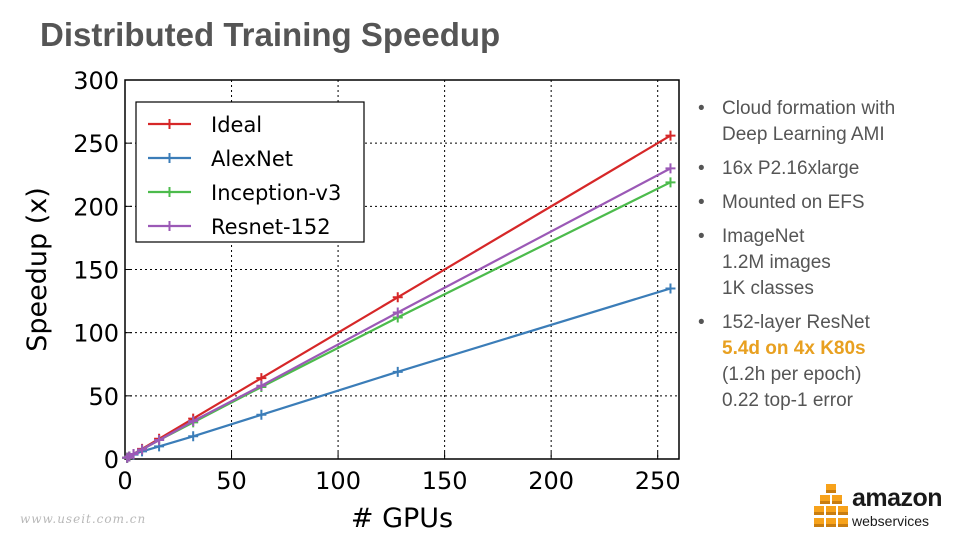 The width and height of the screenshot is (960, 540). I want to click on x-tick-label: 250, so click(658, 481).